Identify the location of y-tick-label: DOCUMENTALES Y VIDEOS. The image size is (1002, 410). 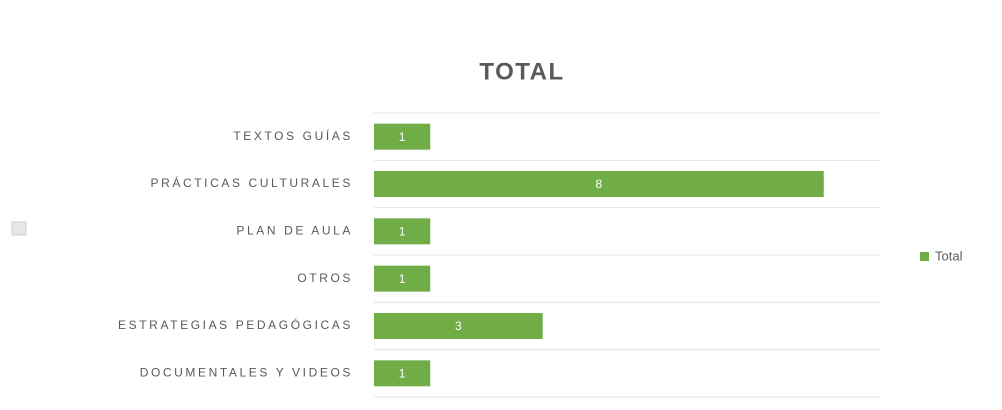
(246, 373).